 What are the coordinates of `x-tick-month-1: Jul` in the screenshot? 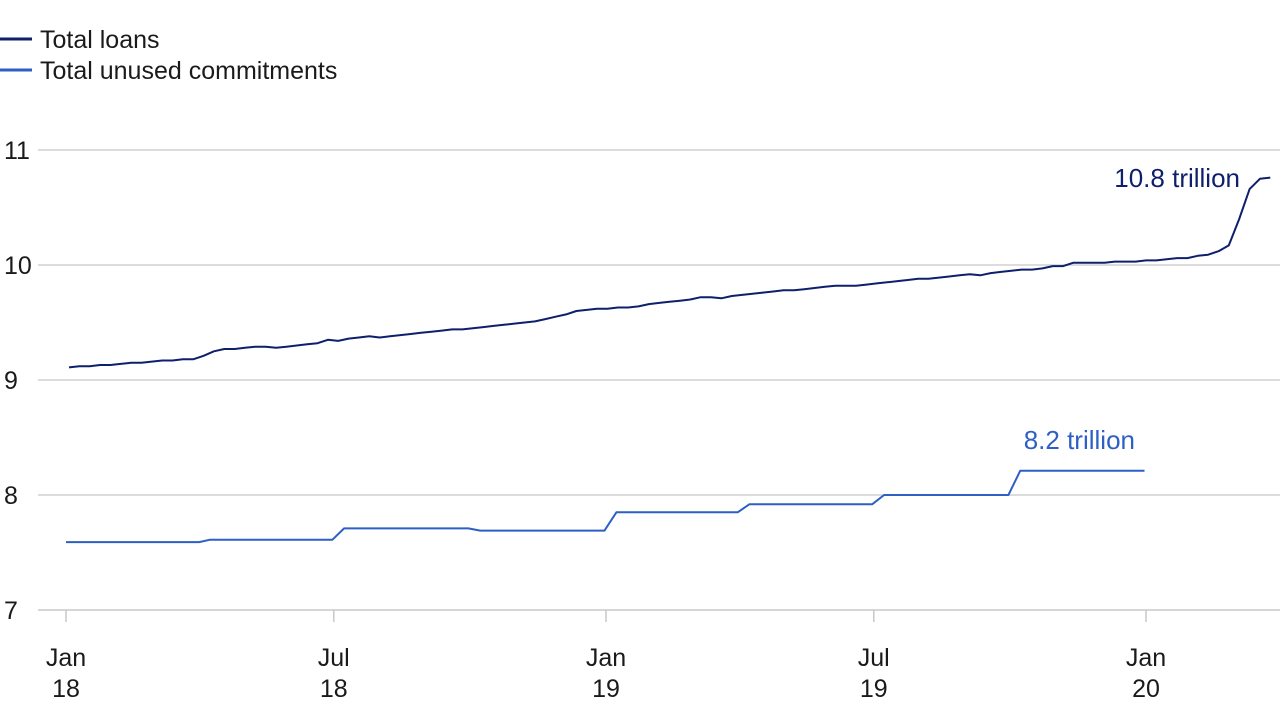 It's located at (334, 658).